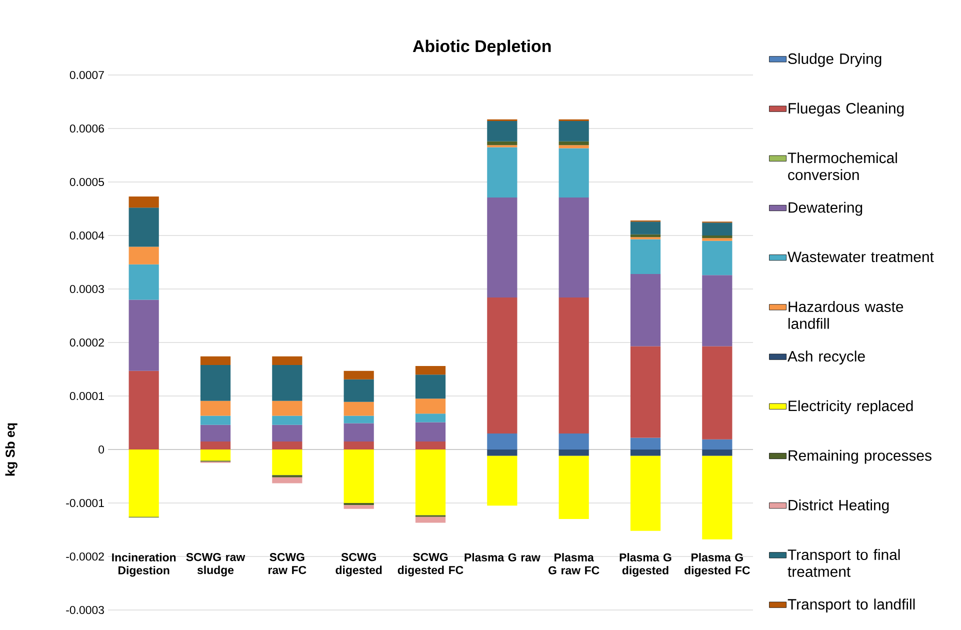 This screenshot has width=961, height=630. Describe the element at coordinates (287, 563) in the screenshot. I see `x-tick-label: SCWG raw FC` at that location.